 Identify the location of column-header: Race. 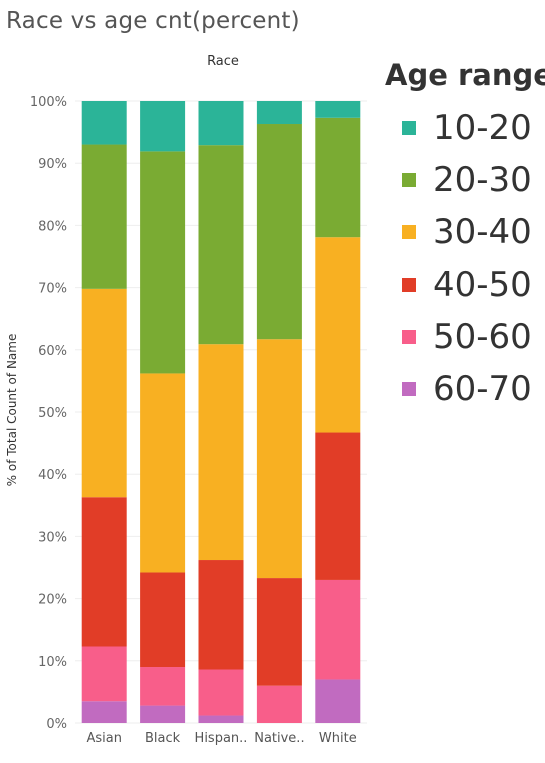
(223, 61).